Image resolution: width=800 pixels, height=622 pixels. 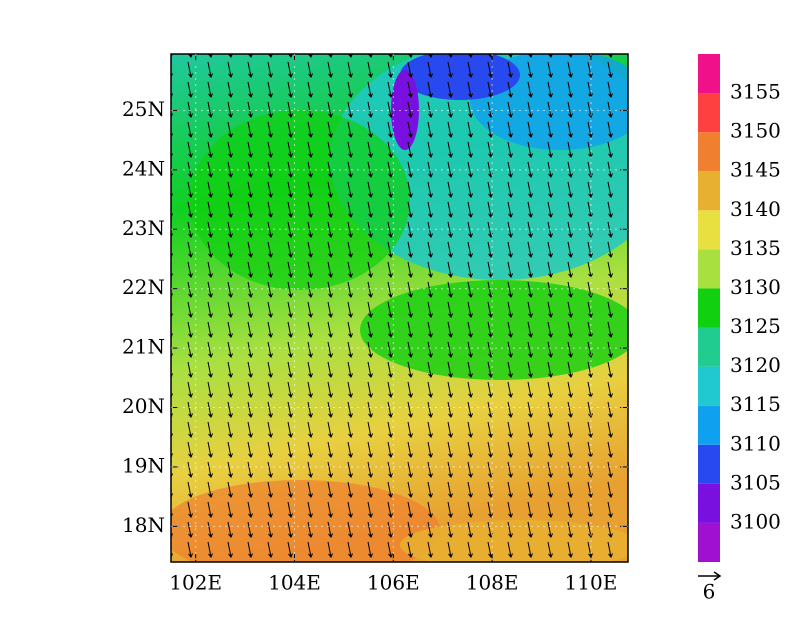 What do you see at coordinates (143, 347) in the screenshot?
I see `y-tick-label: 21N` at bounding box center [143, 347].